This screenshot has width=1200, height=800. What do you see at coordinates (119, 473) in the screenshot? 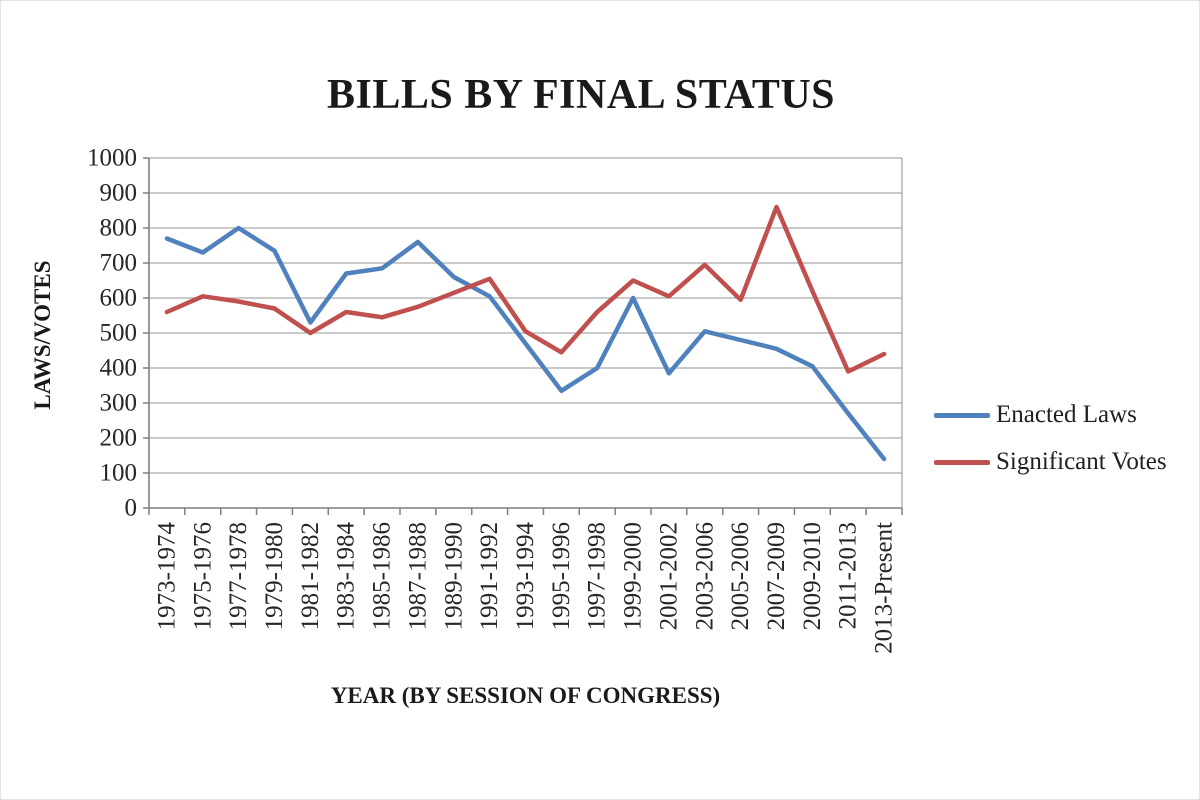
I see `y-tick-label: 100` at bounding box center [119, 473].